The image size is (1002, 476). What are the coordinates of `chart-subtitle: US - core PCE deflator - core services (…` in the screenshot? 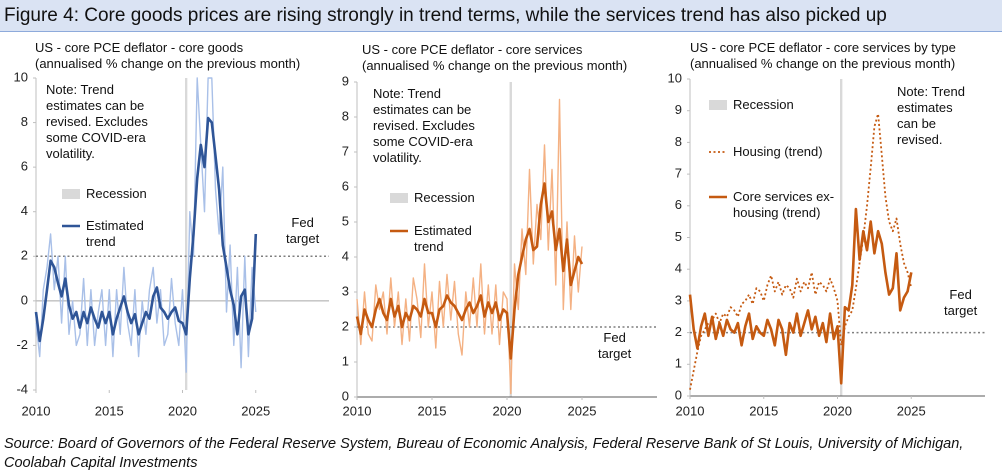 It's located at (495, 57).